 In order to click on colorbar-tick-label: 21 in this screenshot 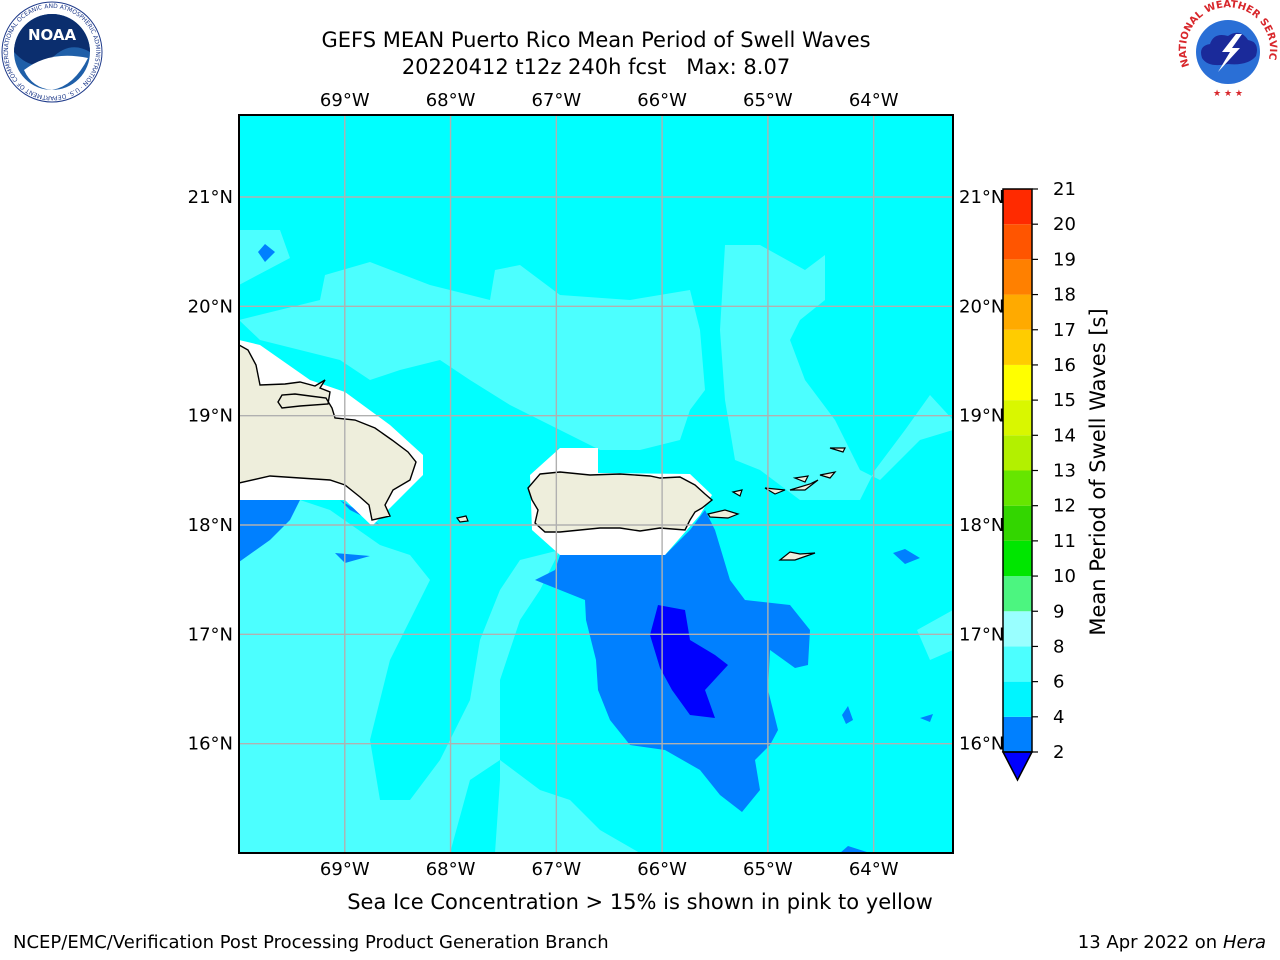, I will do `click(1064, 189)`.